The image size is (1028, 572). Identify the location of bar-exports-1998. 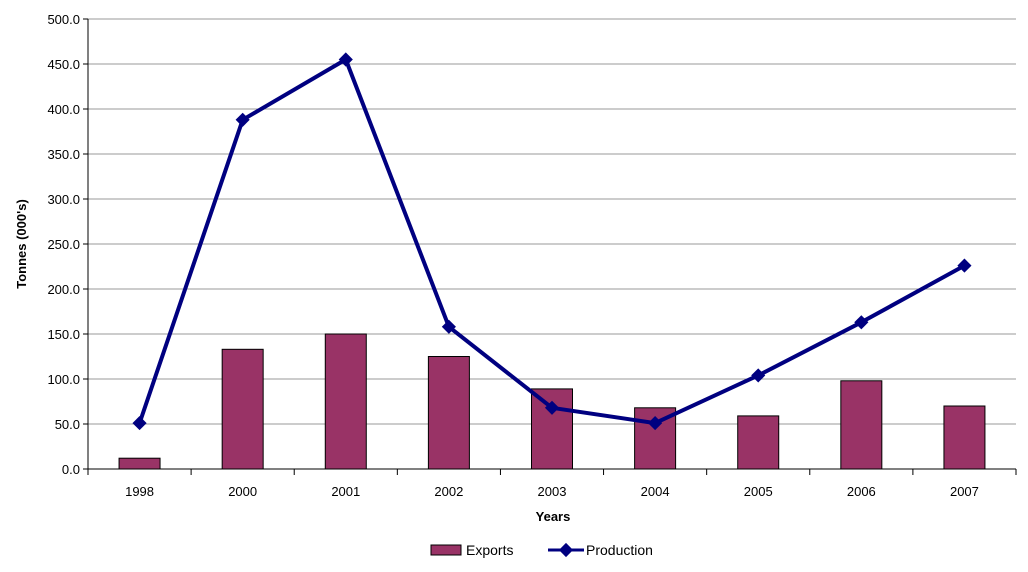
(139, 463).